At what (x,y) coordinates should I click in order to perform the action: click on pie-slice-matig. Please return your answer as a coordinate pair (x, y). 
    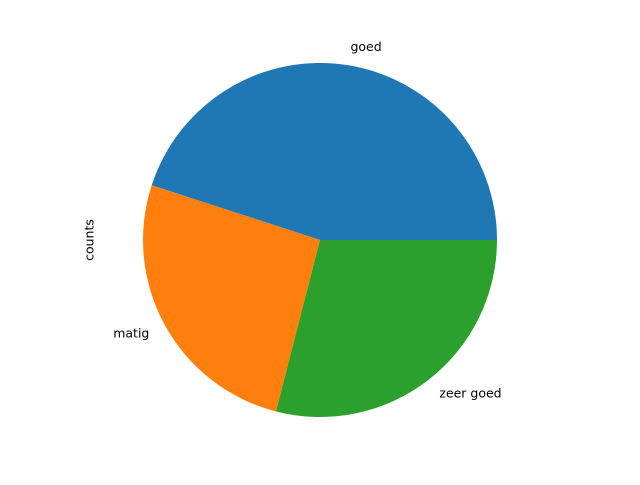
    Looking at the image, I should click on (231, 298).